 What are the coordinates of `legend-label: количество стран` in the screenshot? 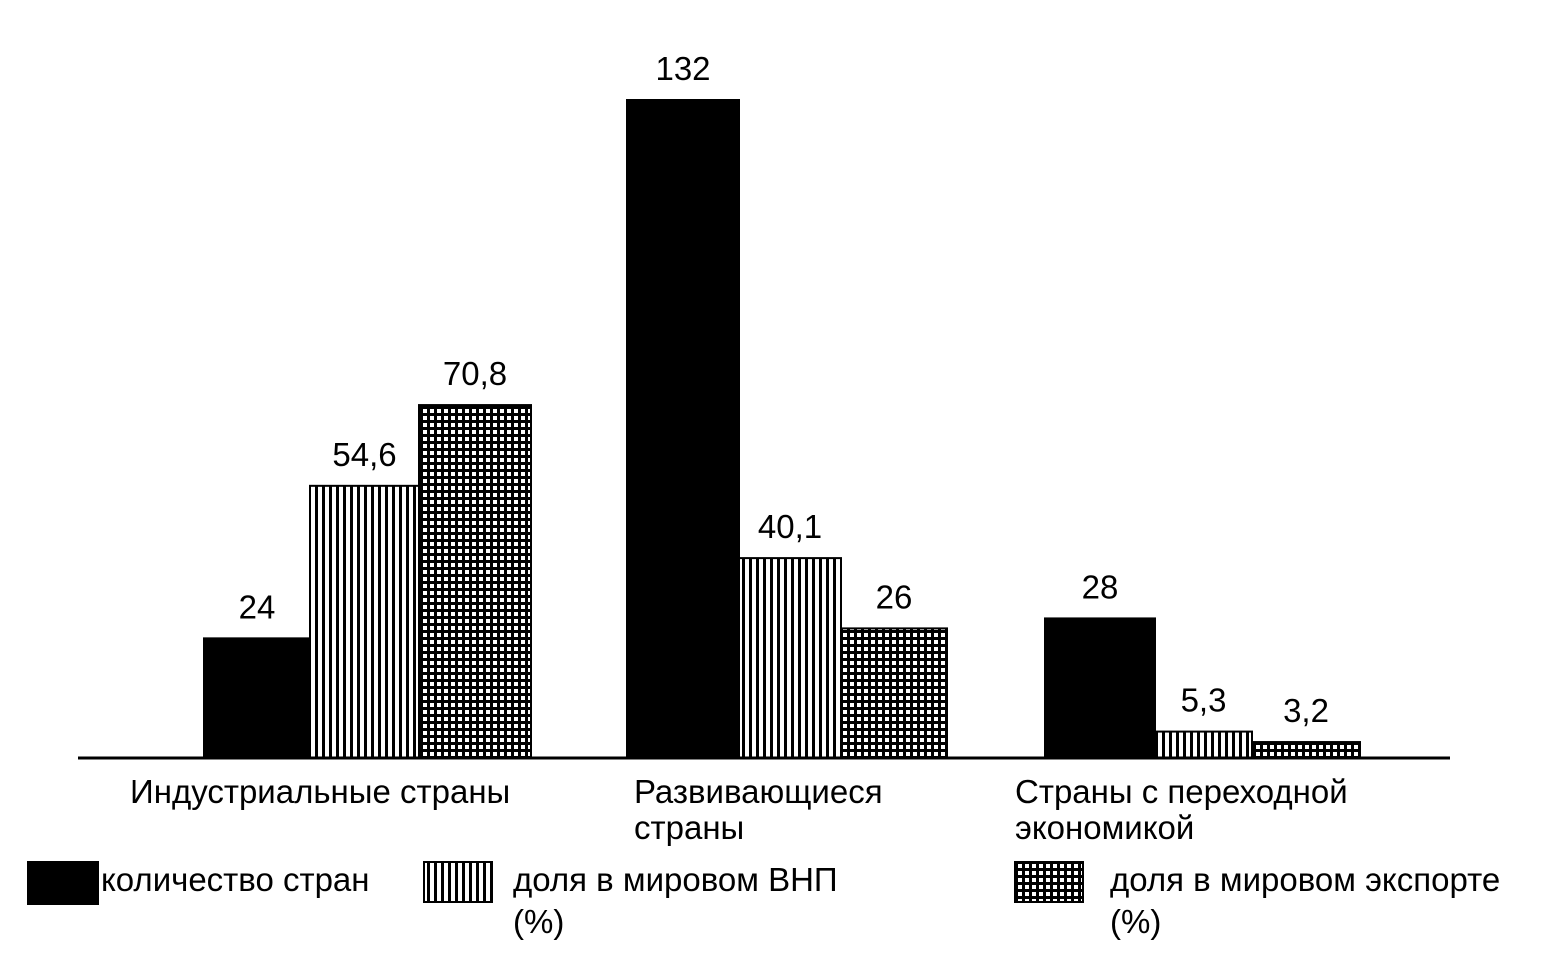 It's located at (235, 879).